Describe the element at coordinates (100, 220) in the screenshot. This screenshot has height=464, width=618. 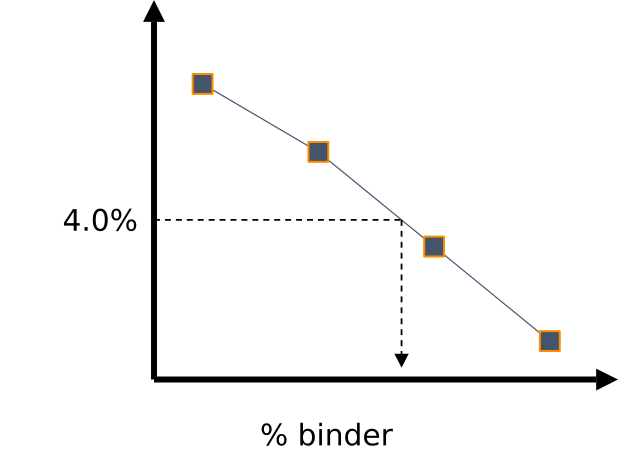
I see `text: 4.0%` at that location.